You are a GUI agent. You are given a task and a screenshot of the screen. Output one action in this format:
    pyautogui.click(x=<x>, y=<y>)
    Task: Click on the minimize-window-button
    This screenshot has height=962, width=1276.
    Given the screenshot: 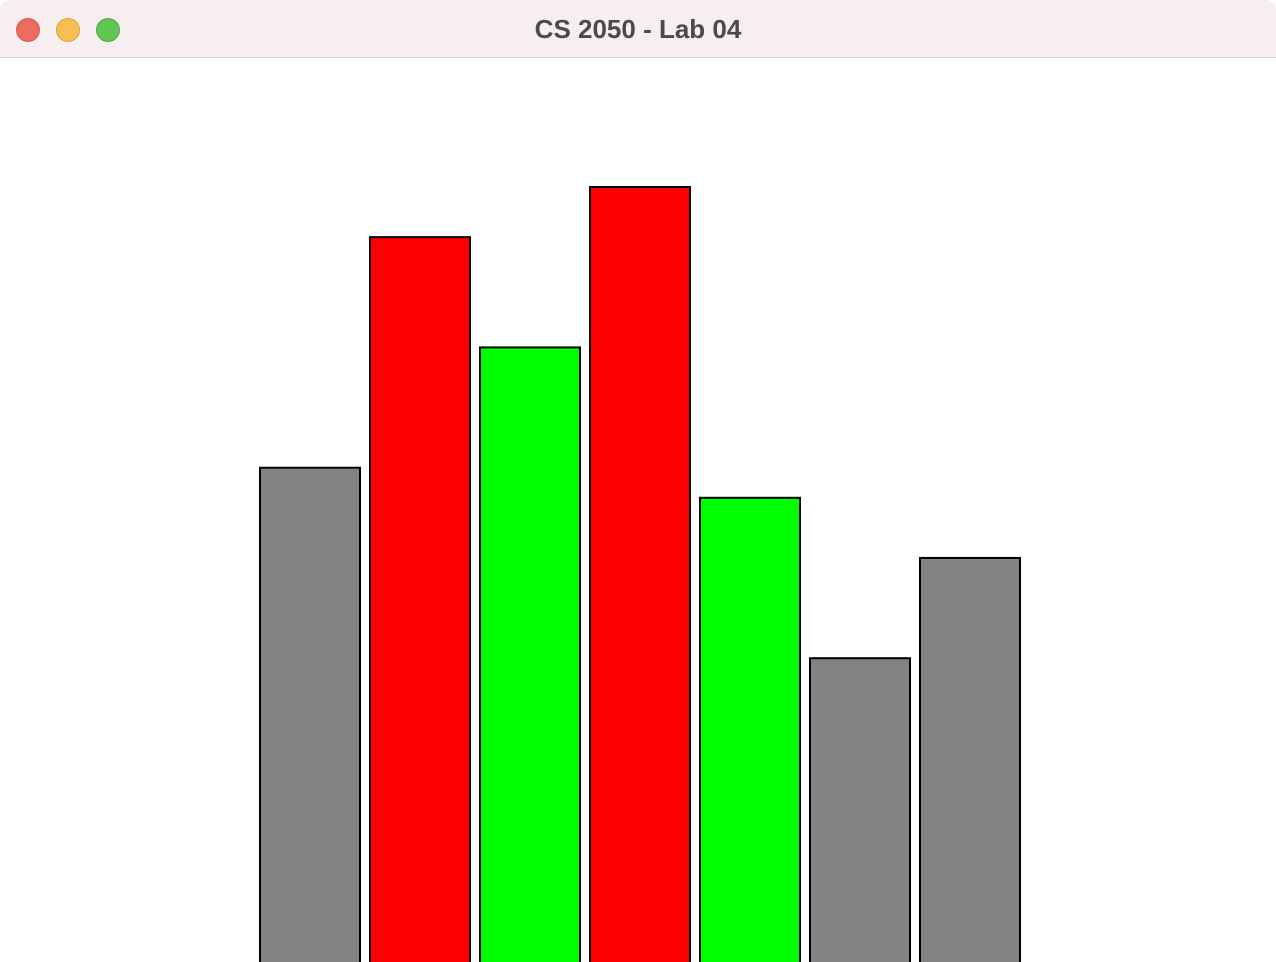 What is the action you would take?
    pyautogui.click(x=68, y=30)
    